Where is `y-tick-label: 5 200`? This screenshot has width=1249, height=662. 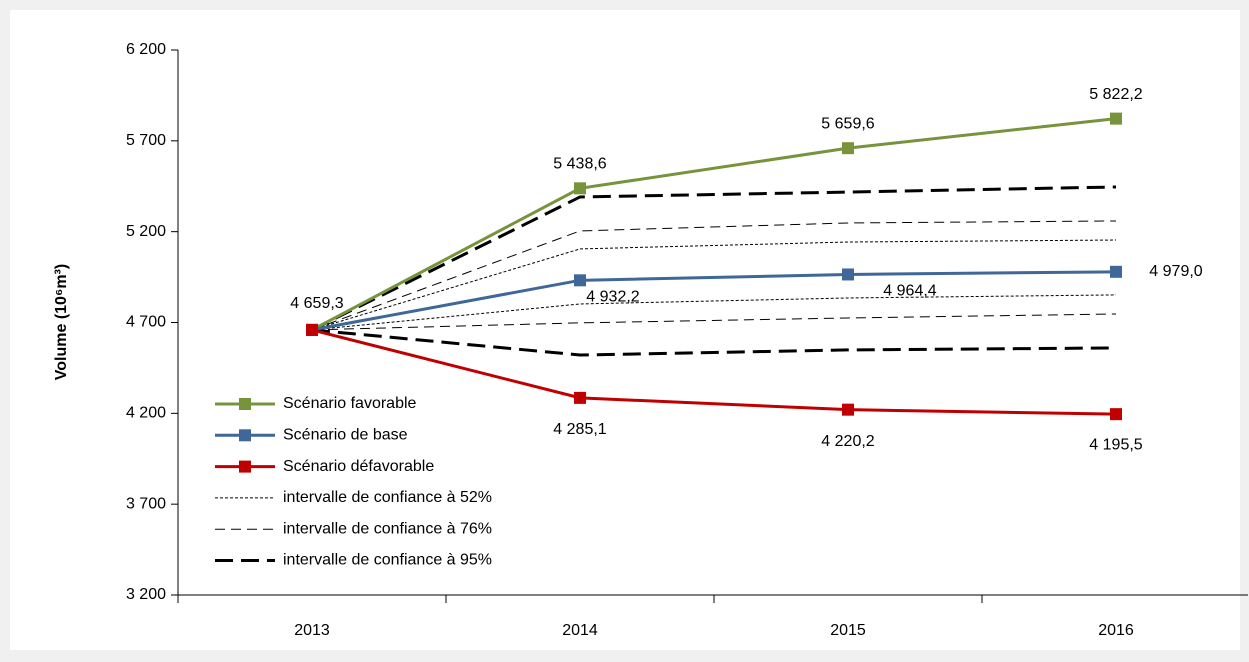 y-tick-label: 5 200 is located at coordinates (146, 231).